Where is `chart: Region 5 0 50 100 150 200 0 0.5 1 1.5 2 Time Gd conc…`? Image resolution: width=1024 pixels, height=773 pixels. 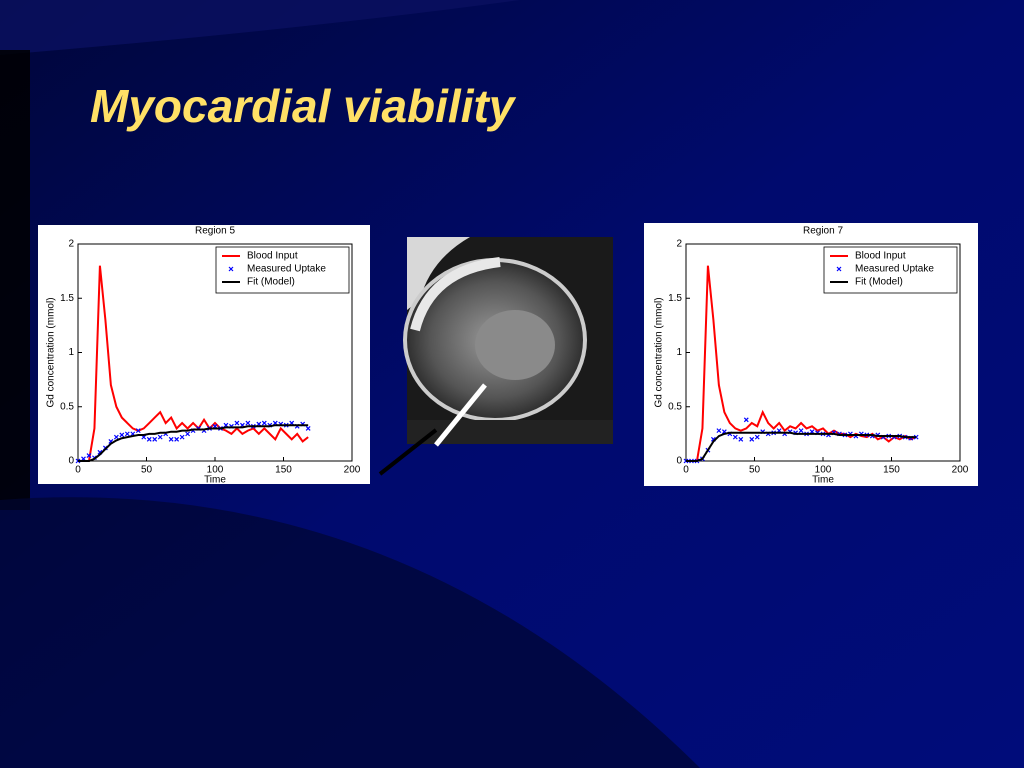 chart: Region 5 0 50 100 150 200 0 0.5 1 1.5 2 Time Gd conc… is located at coordinates (204, 355).